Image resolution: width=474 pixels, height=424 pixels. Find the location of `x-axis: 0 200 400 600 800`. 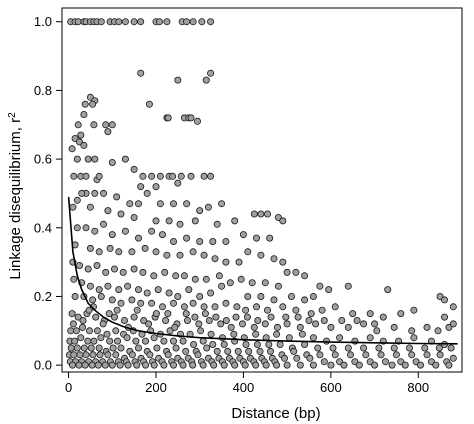

x-axis: 0 200 400 600 800 is located at coordinates (247, 383).